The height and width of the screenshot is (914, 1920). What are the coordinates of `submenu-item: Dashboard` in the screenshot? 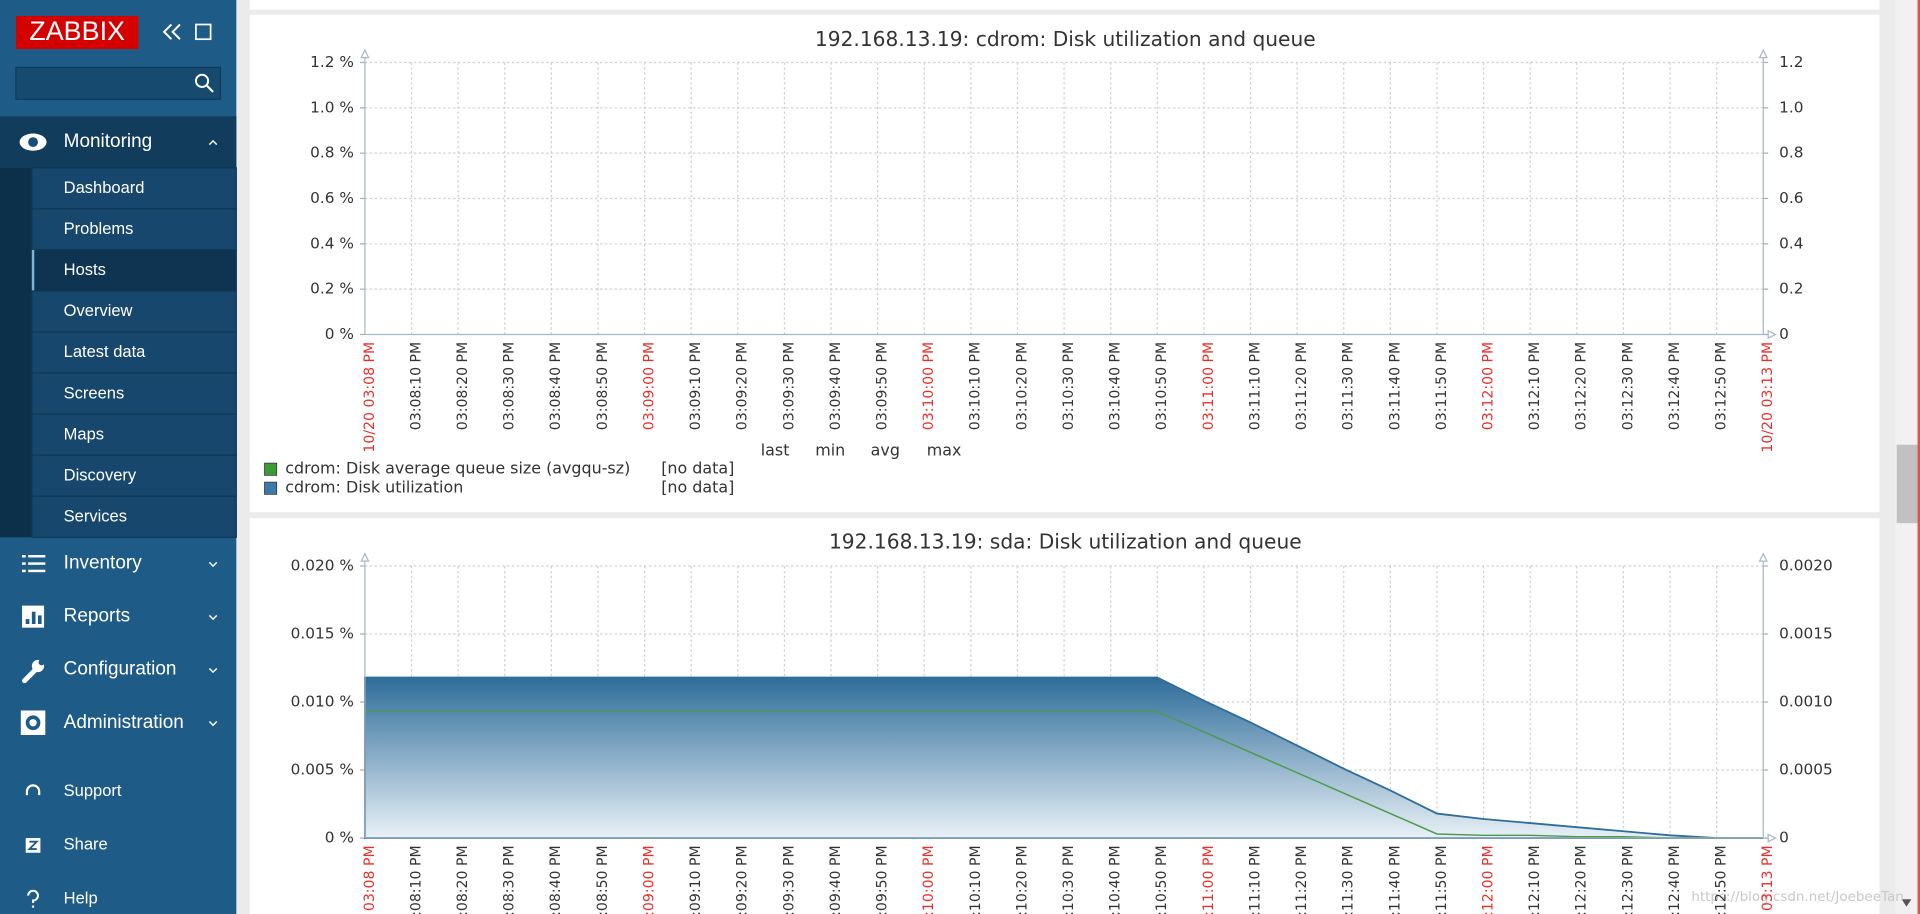 It's located at (104, 187).